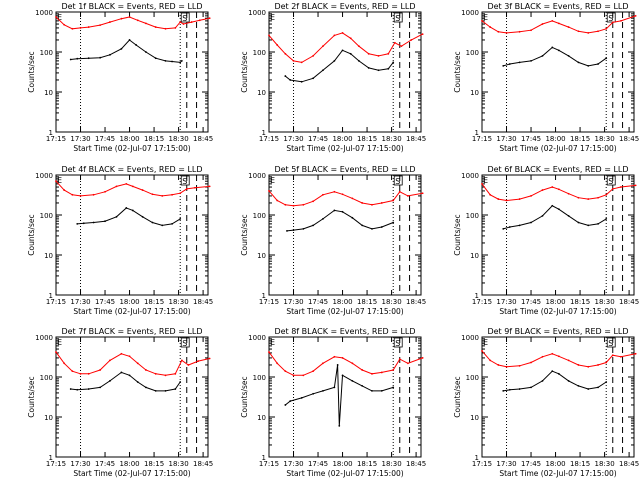 The image size is (640, 480). What do you see at coordinates (344, 6) in the screenshot?
I see `panel-title: Det 2f BLACK = Events, RED = LLD` at bounding box center [344, 6].